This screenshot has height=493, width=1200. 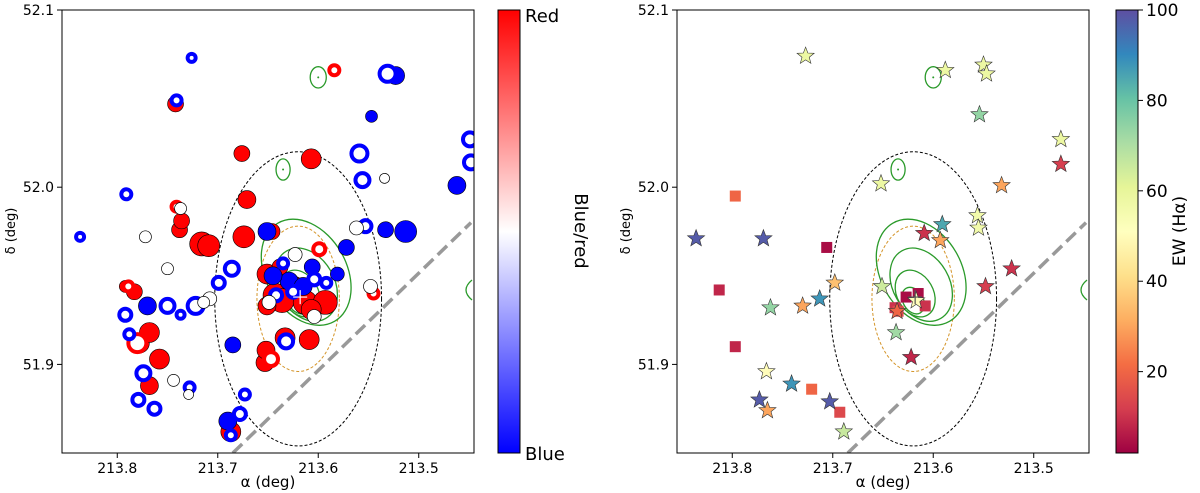 I want to click on right-y-axis-label: δ (deg), so click(x=626, y=231).